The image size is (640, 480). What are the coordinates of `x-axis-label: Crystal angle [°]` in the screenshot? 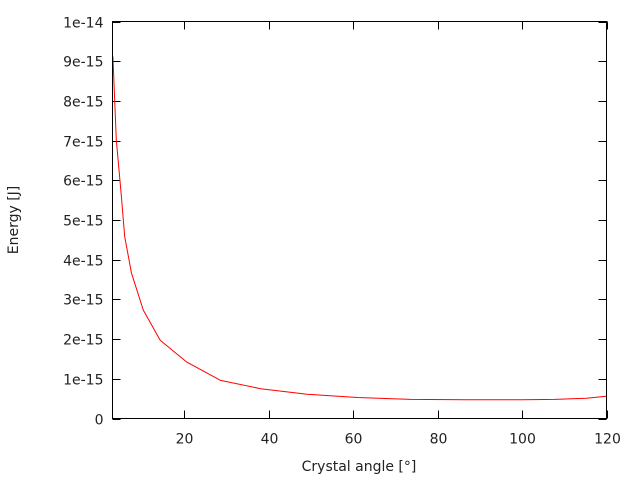 It's located at (359, 467).